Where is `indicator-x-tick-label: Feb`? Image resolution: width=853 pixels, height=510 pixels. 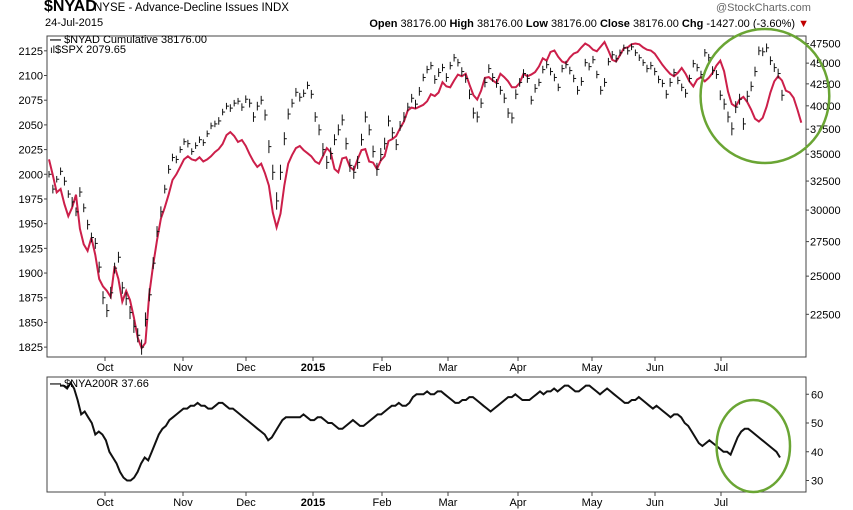
indicator-x-tick-label: Feb is located at coordinates (382, 503).